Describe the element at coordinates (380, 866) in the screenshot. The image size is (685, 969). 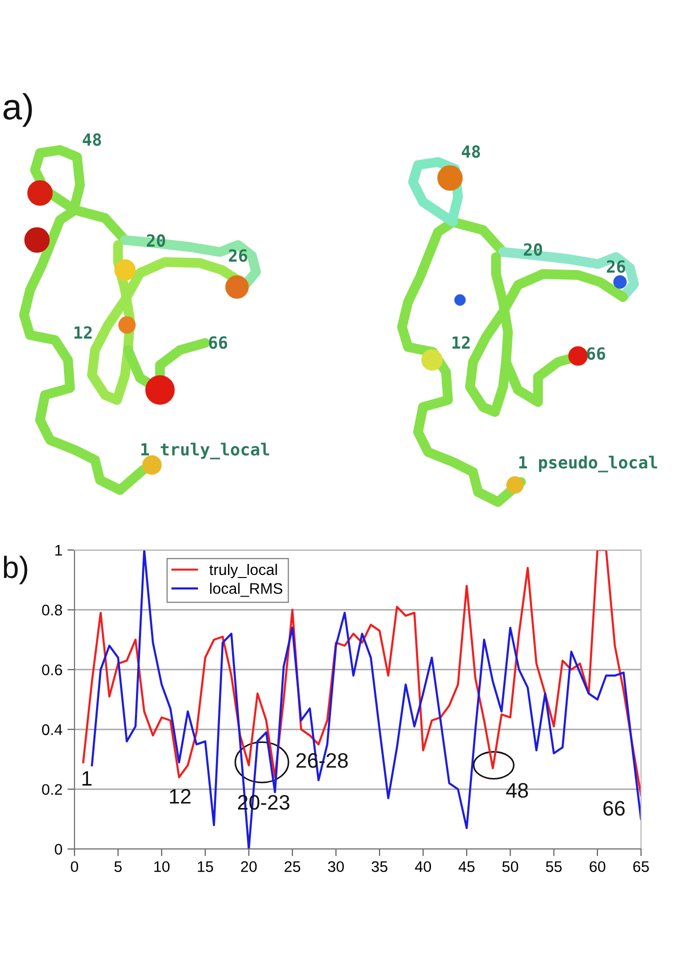
I see `x-tick-label: 35` at that location.